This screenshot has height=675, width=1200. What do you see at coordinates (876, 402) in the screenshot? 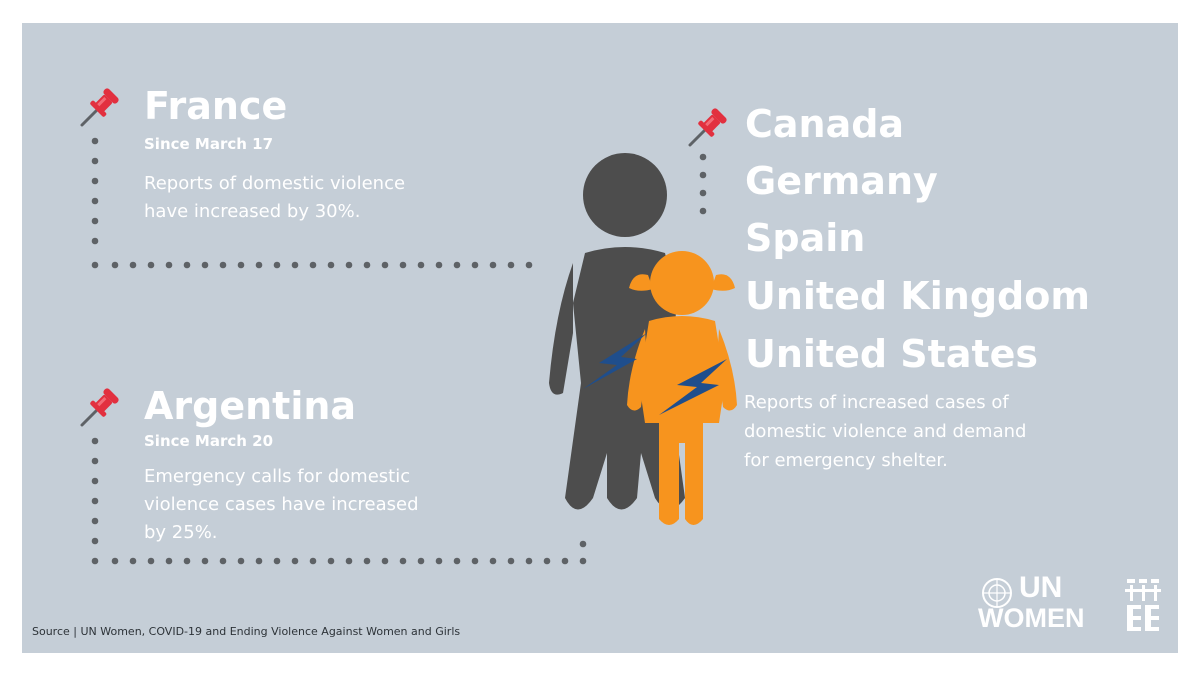
I see `countries-text-line1: Reports of increased cases of` at bounding box center [876, 402].